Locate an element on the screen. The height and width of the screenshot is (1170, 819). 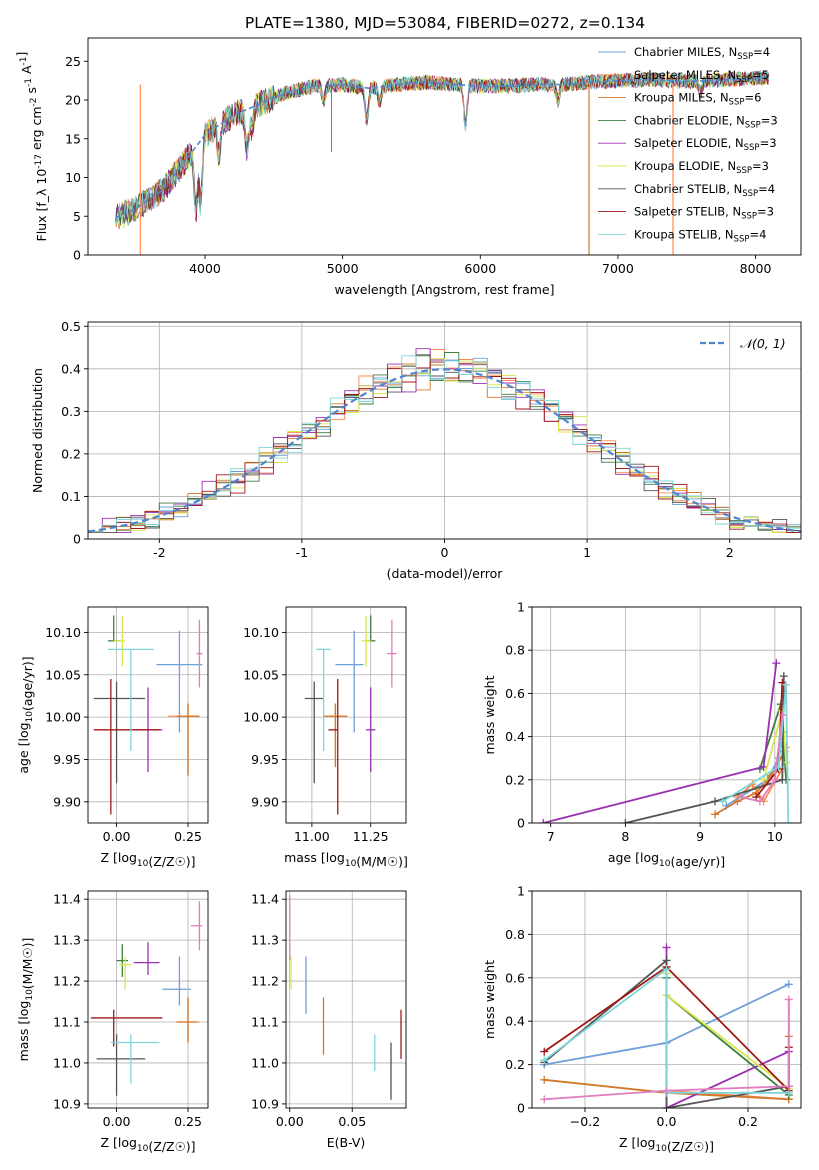
x-tick-label: 5000 is located at coordinates (343, 268).